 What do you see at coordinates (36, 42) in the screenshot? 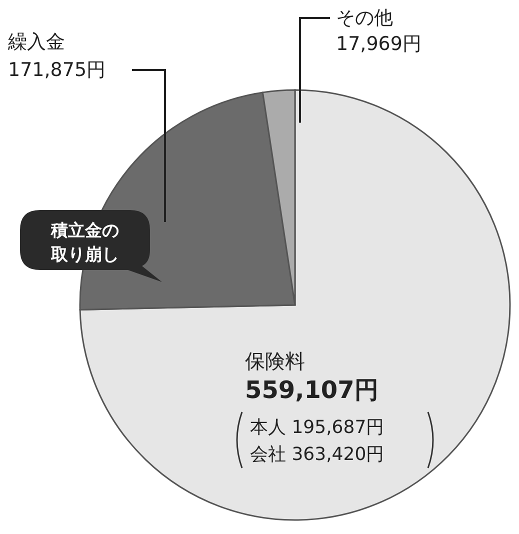
I see `slice-label: 繰入金` at bounding box center [36, 42].